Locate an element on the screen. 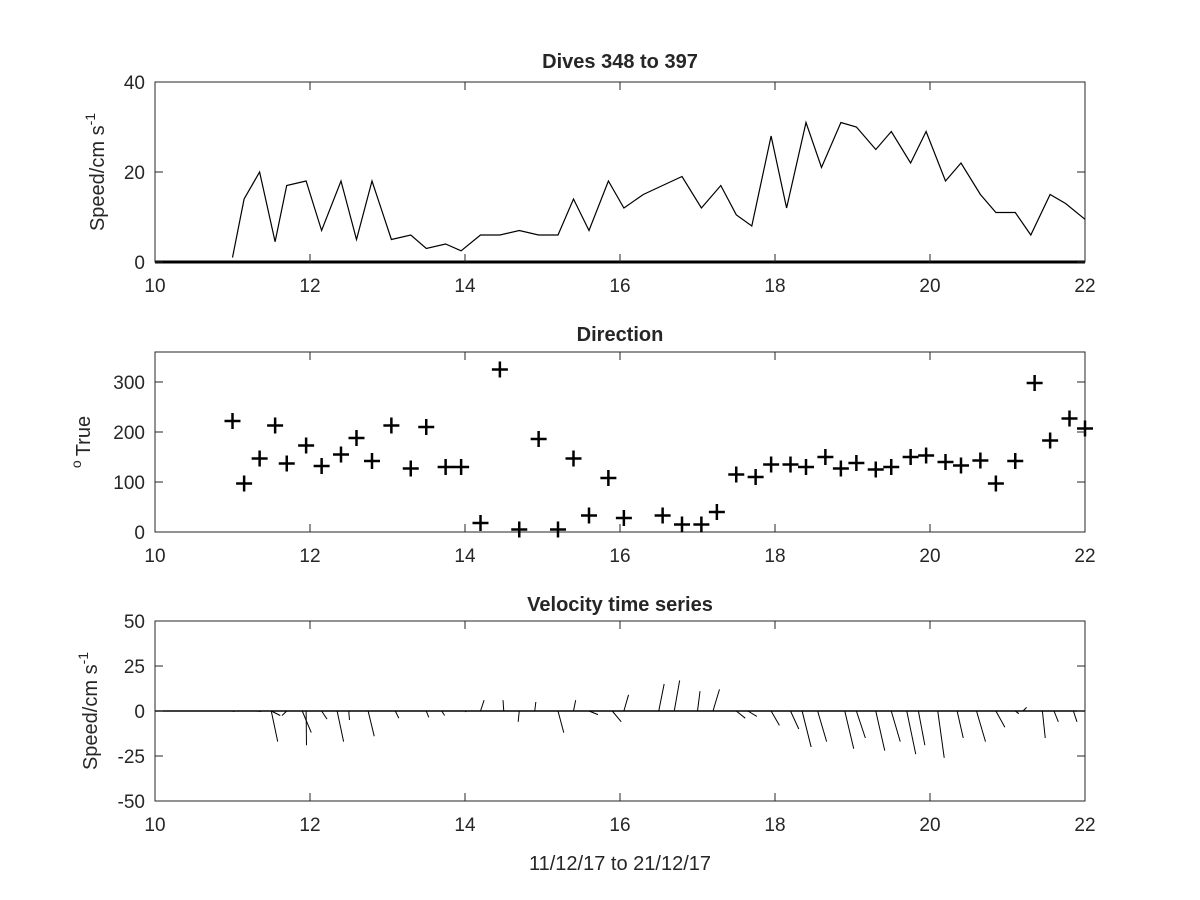 The image size is (1200, 900). direction-ytick-label: 0 is located at coordinates (139, 533).